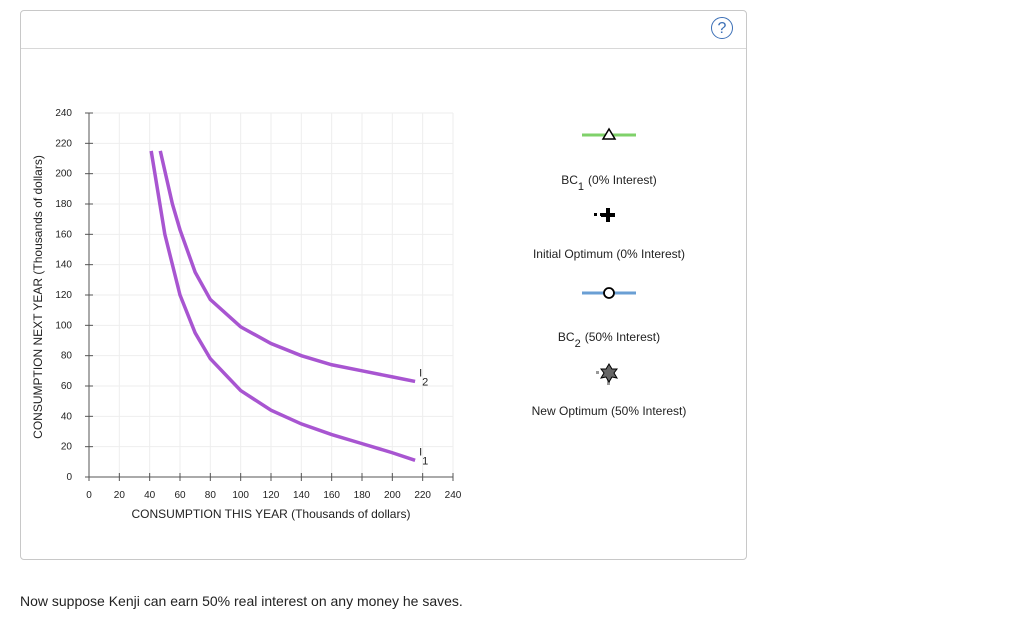 The width and height of the screenshot is (1024, 639). I want to click on y-tick-label: 20, so click(67, 447).